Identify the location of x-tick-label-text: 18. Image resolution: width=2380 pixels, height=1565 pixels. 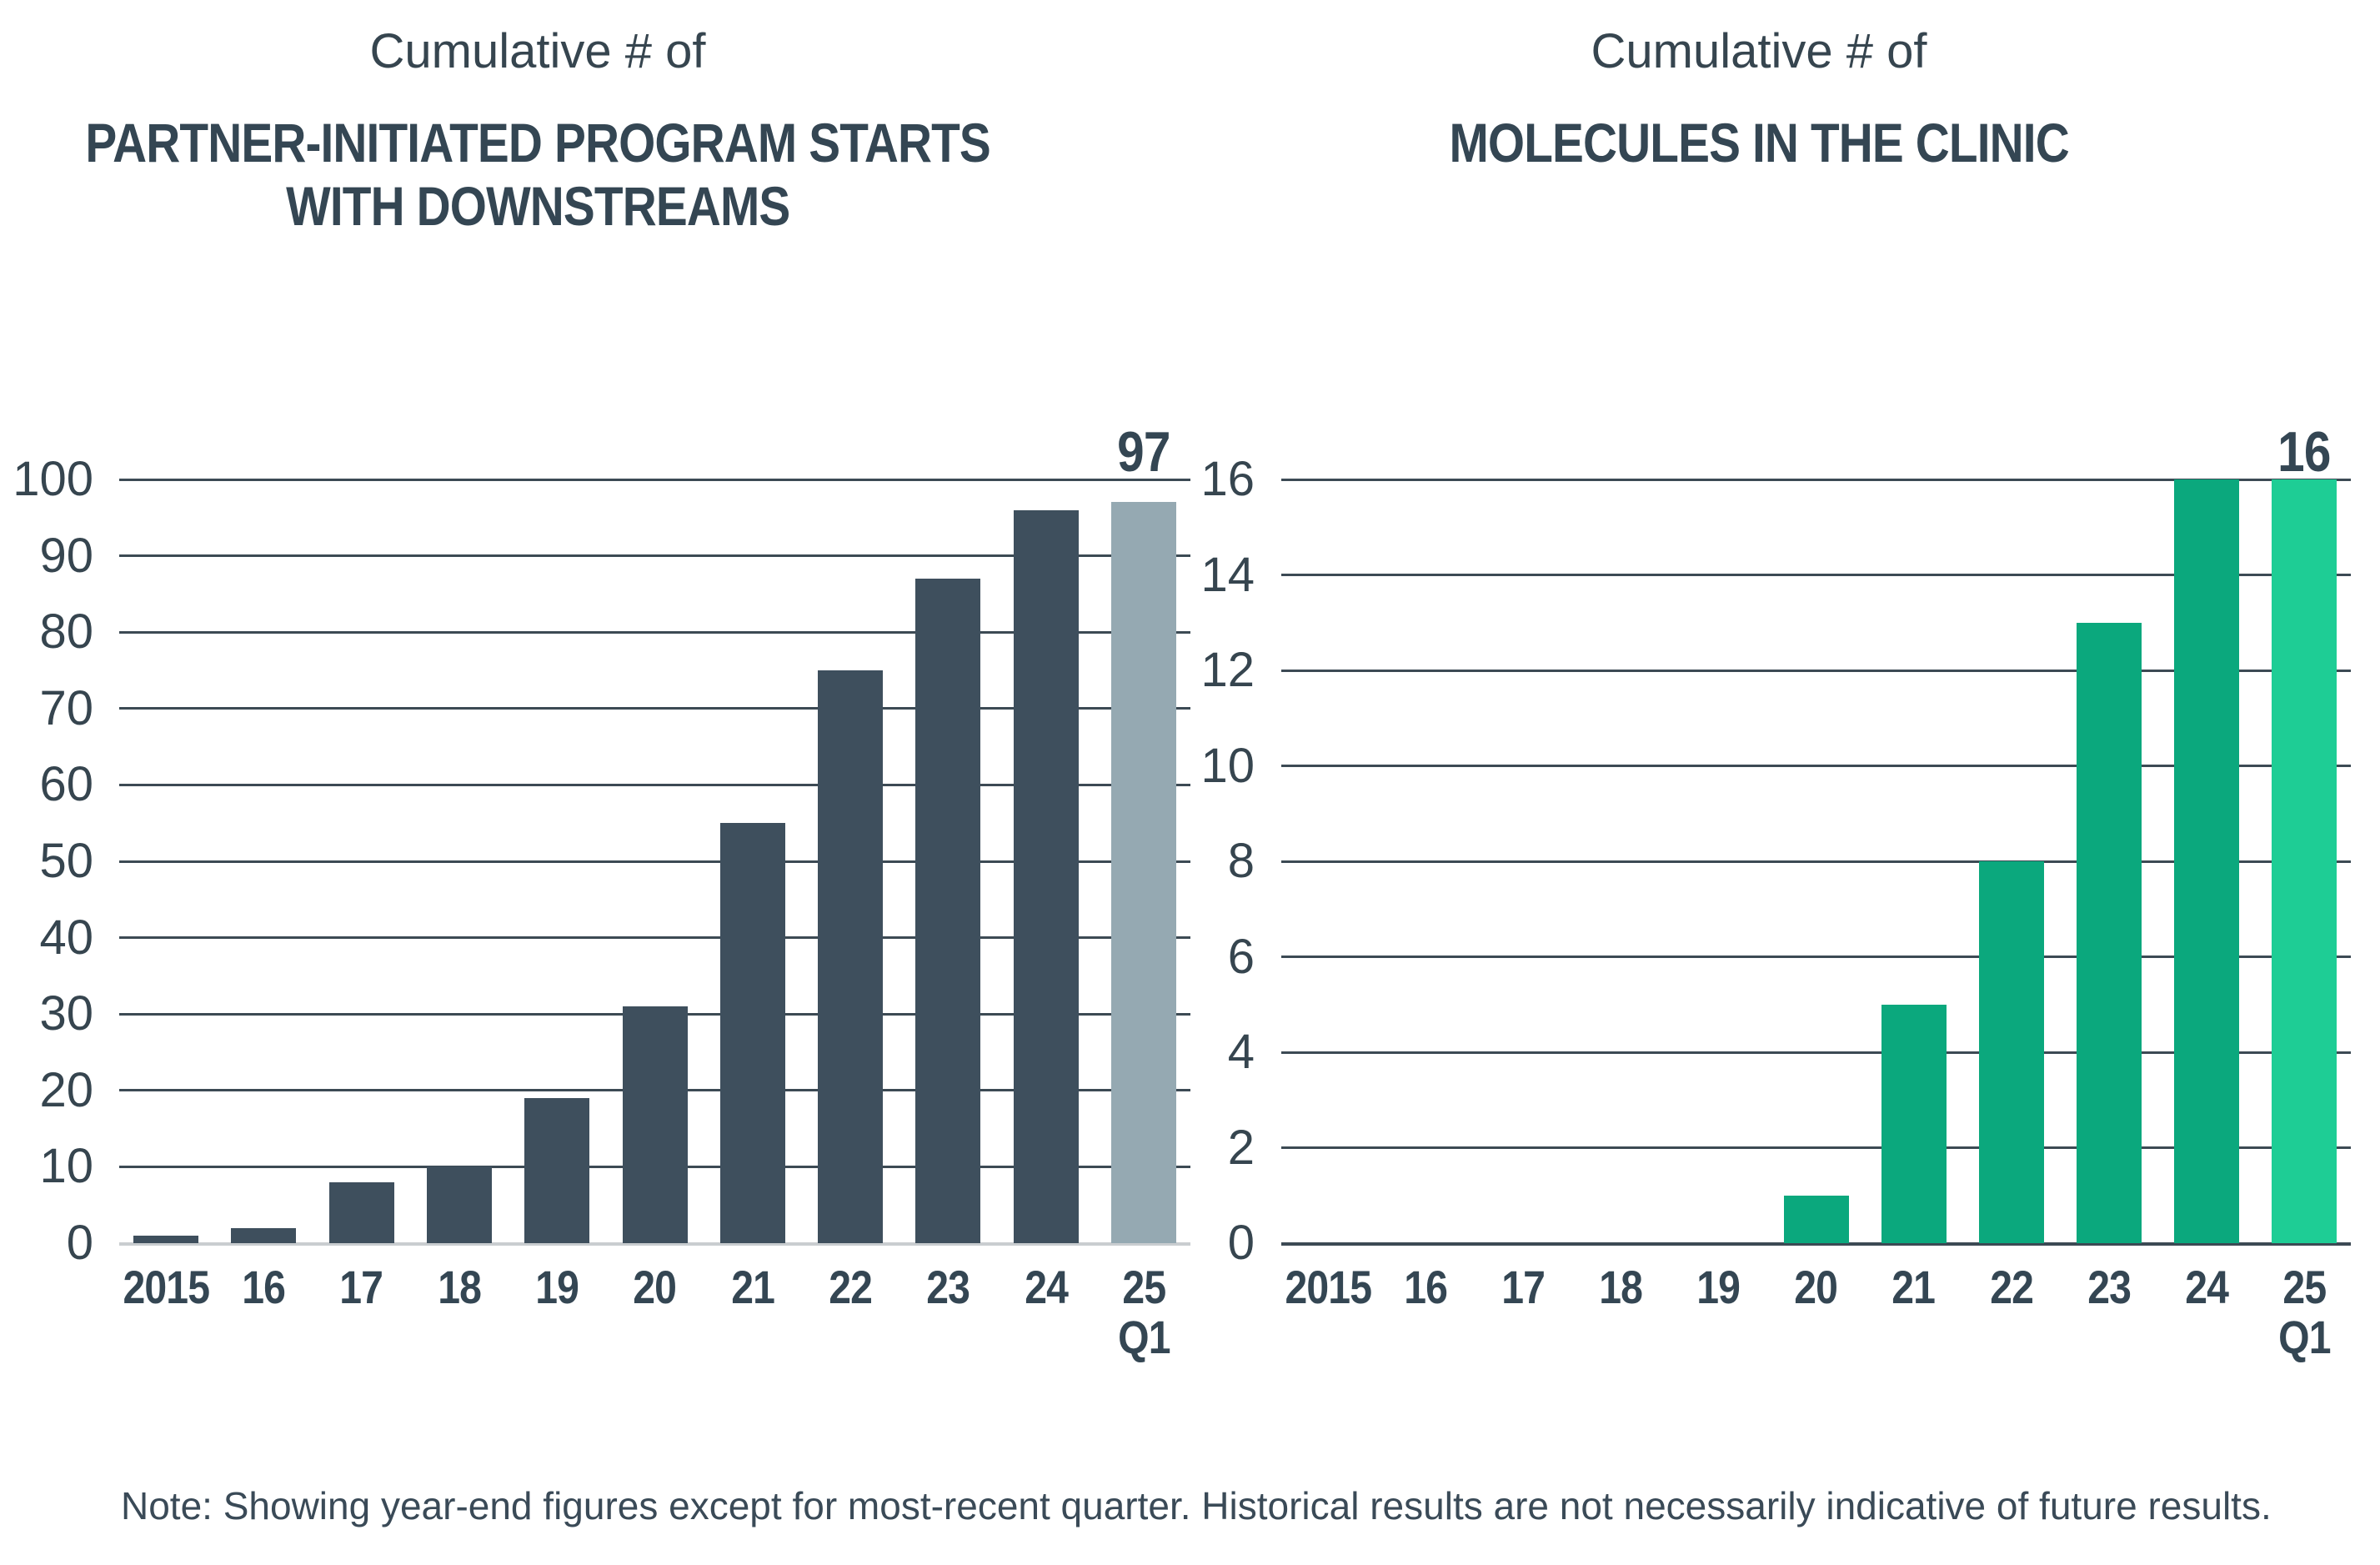
(1621, 1287).